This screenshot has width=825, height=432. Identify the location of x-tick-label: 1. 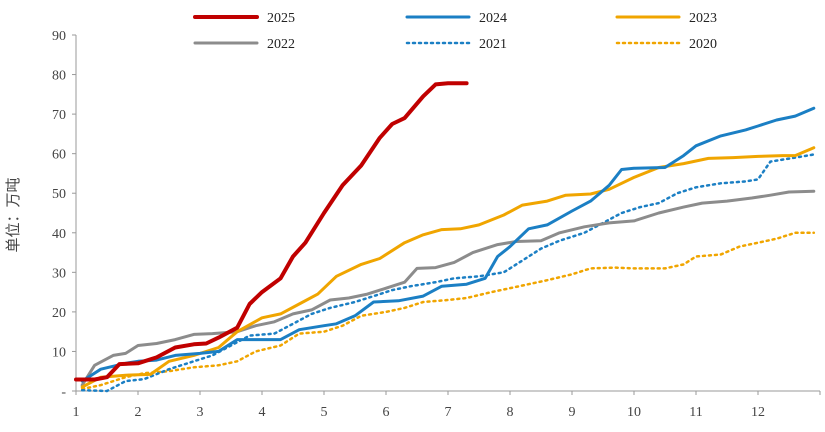
(76, 412).